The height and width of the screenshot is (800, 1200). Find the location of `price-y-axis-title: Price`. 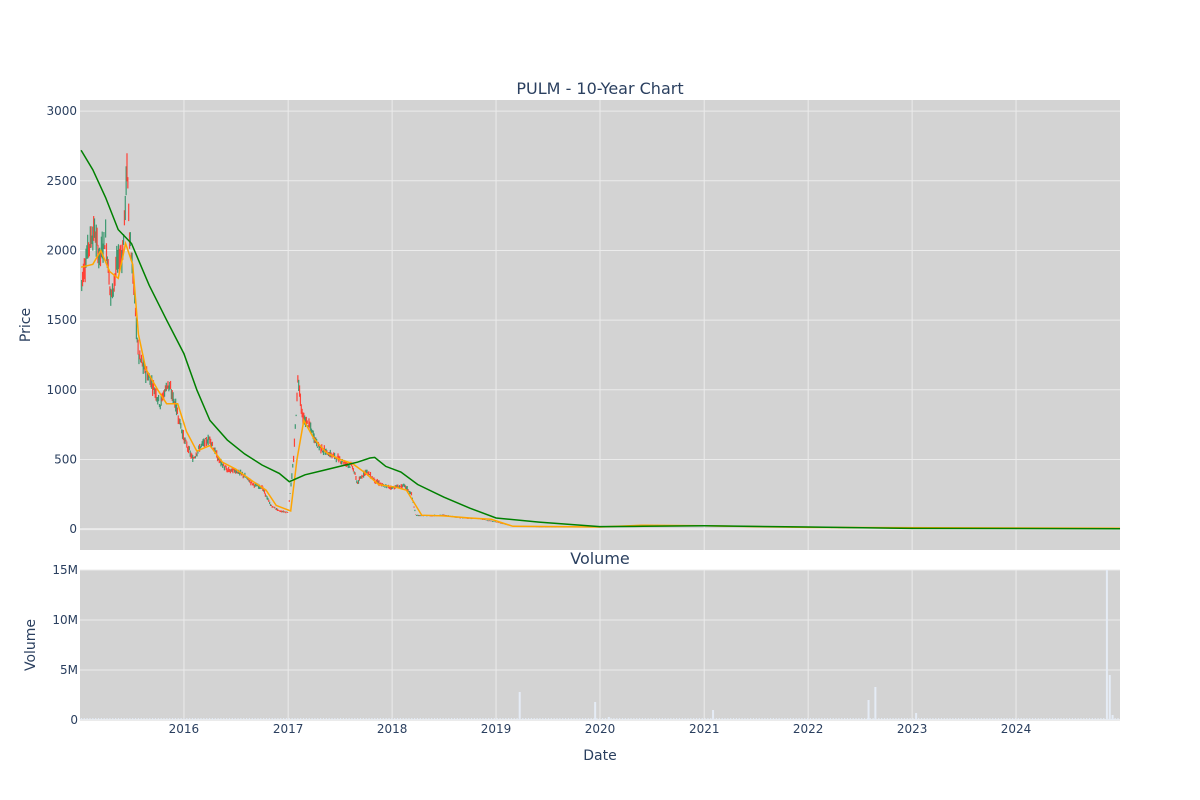

price-y-axis-title: Price is located at coordinates (26, 325).